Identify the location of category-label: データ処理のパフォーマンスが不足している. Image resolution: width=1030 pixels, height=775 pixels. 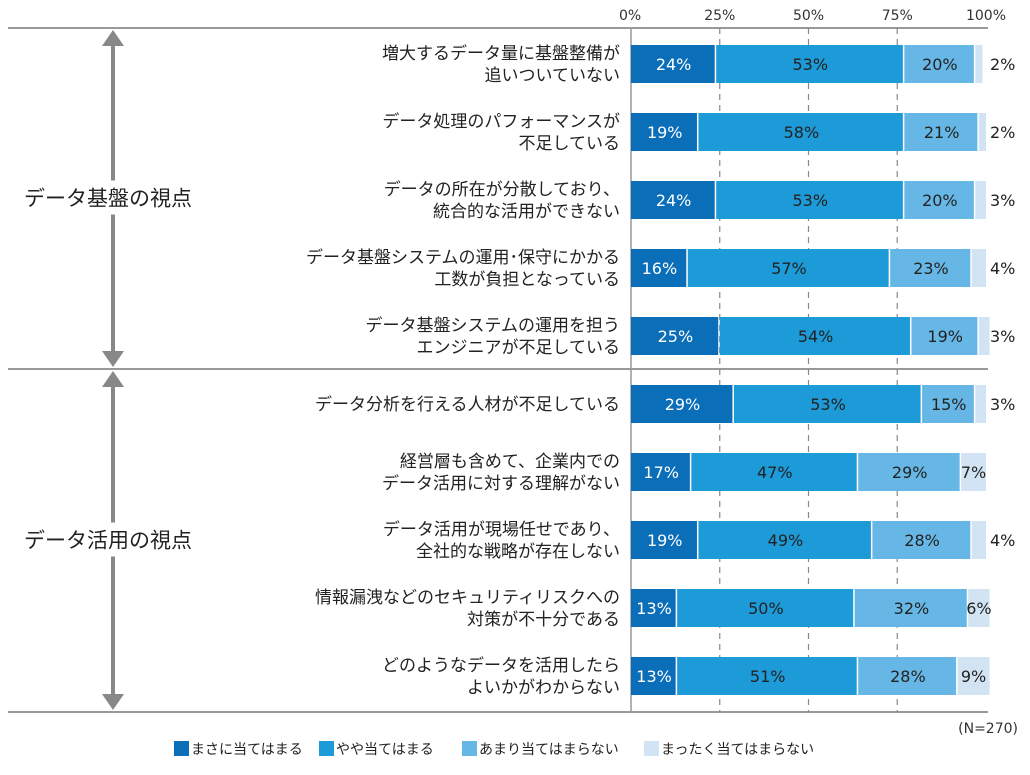
(501, 132).